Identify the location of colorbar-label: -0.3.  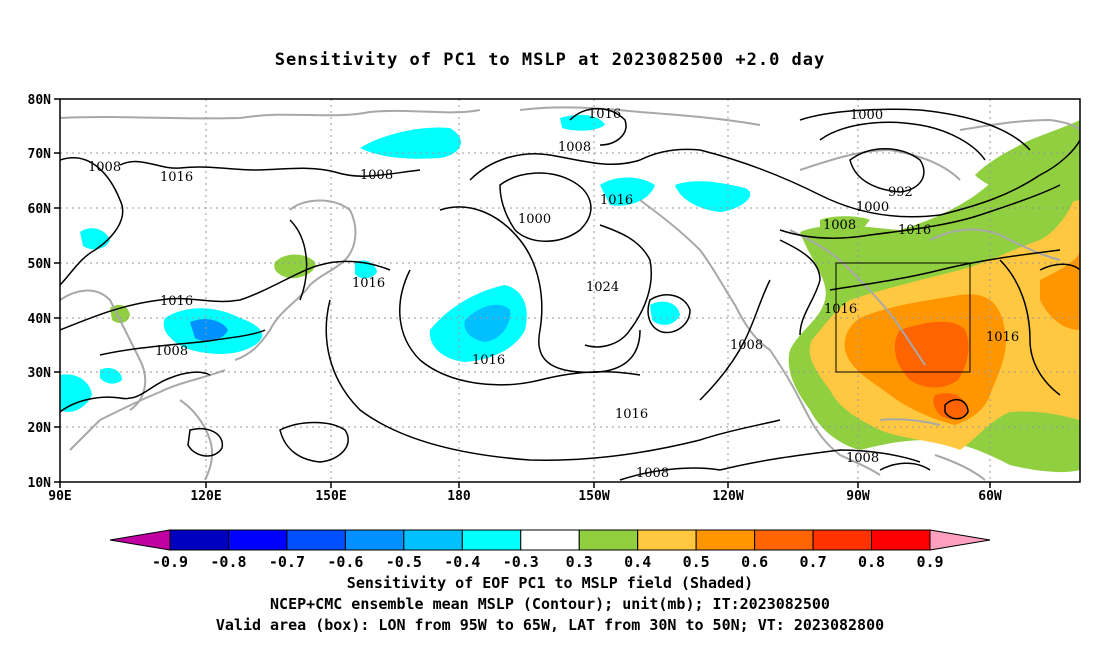
(521, 562).